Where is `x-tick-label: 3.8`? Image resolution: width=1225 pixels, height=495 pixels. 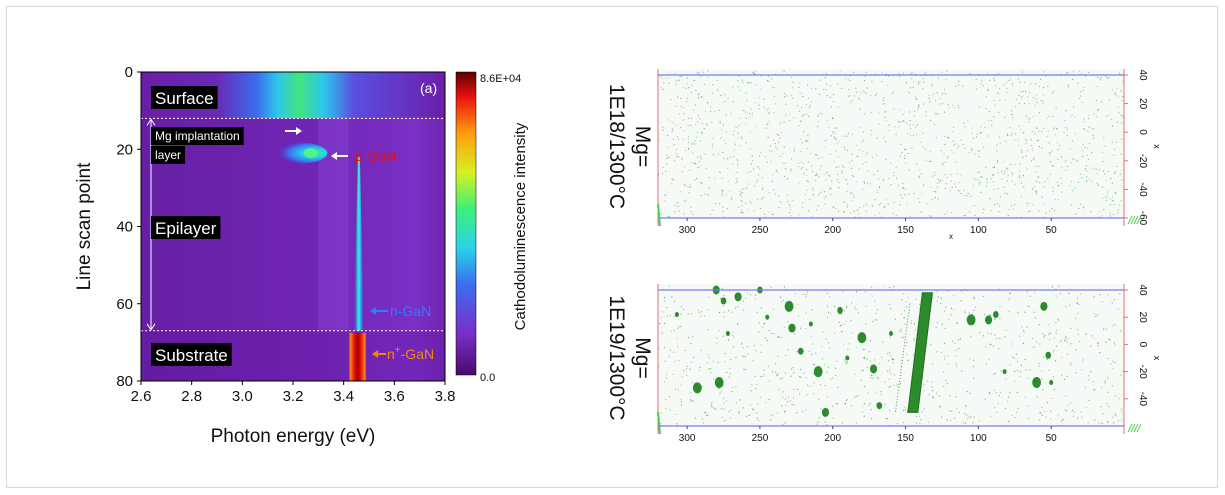
x-tick-label: 3.8 is located at coordinates (445, 396).